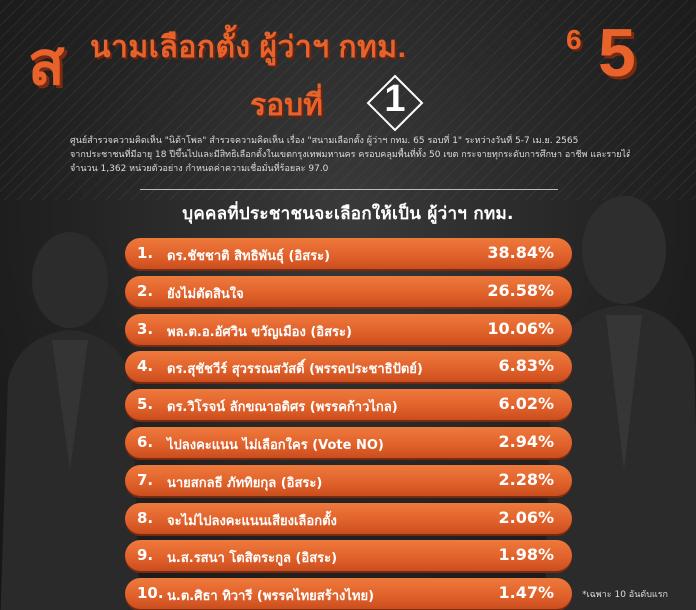 The width and height of the screenshot is (696, 610). I want to click on rank: 6., so click(145, 441).